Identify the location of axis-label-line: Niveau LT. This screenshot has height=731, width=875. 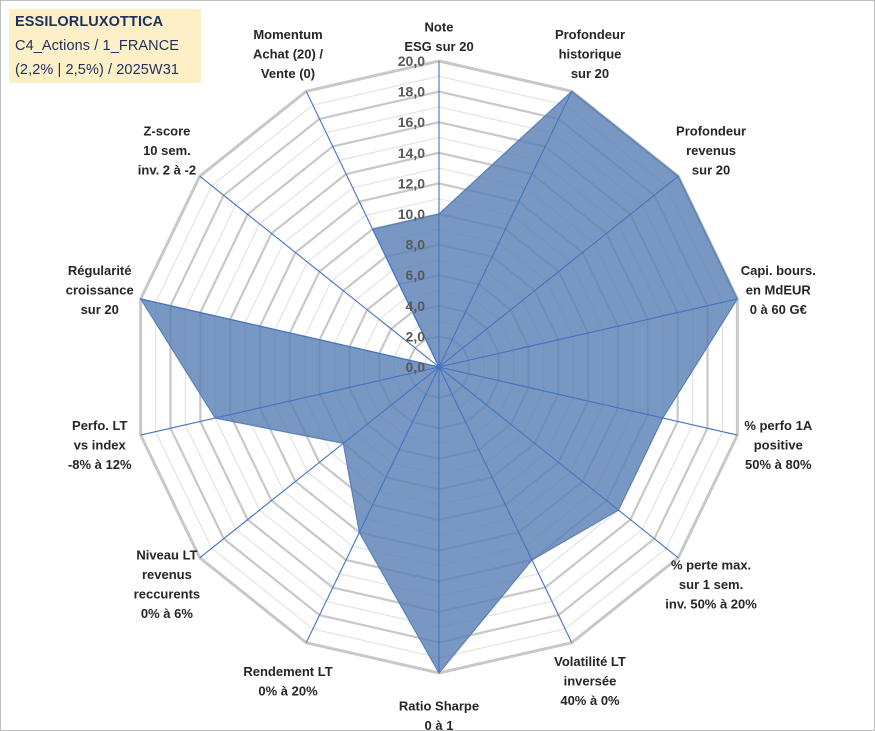
(166, 555).